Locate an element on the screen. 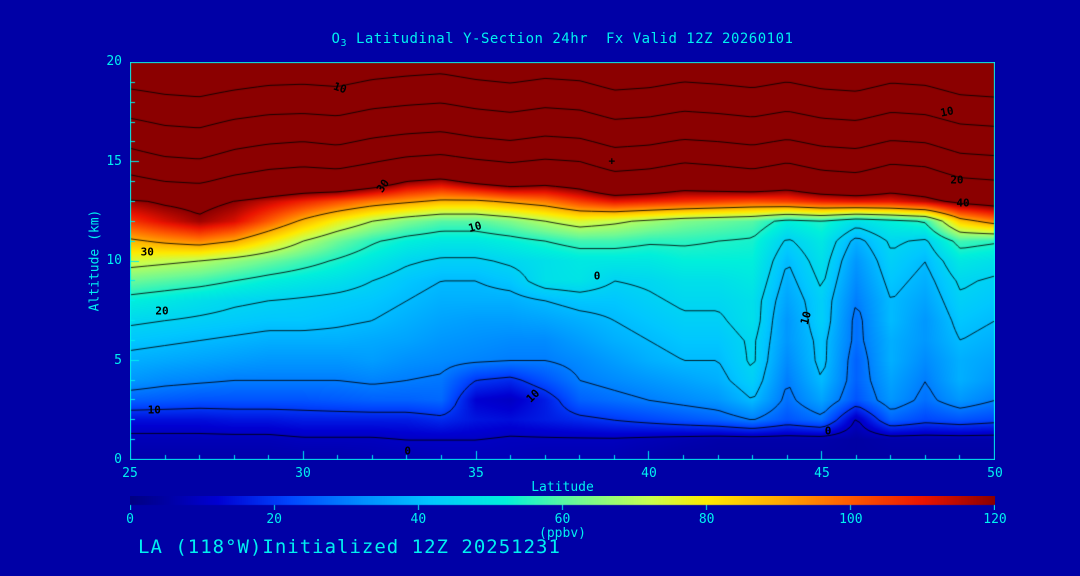 The height and width of the screenshot is (576, 1080). y-tick-label: 20 is located at coordinates (114, 61).